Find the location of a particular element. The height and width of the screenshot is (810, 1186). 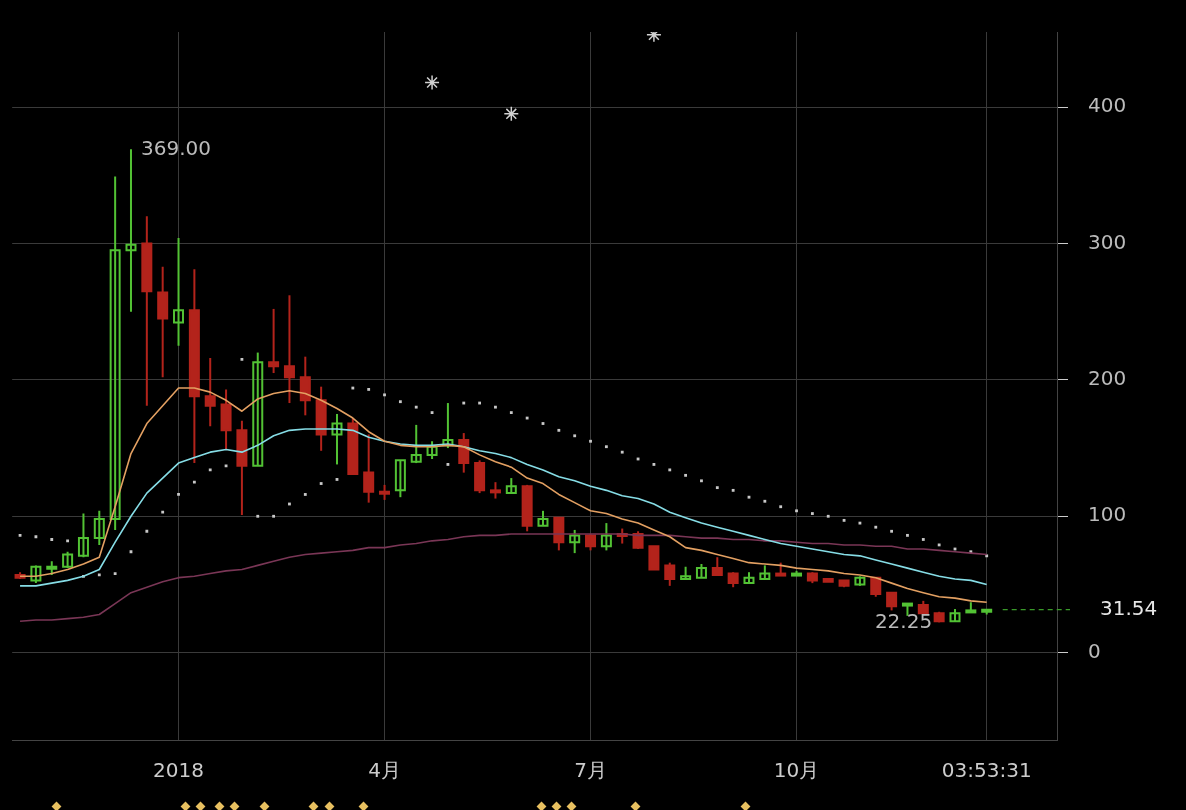

x-tick-label: 2018 is located at coordinates (178, 770).